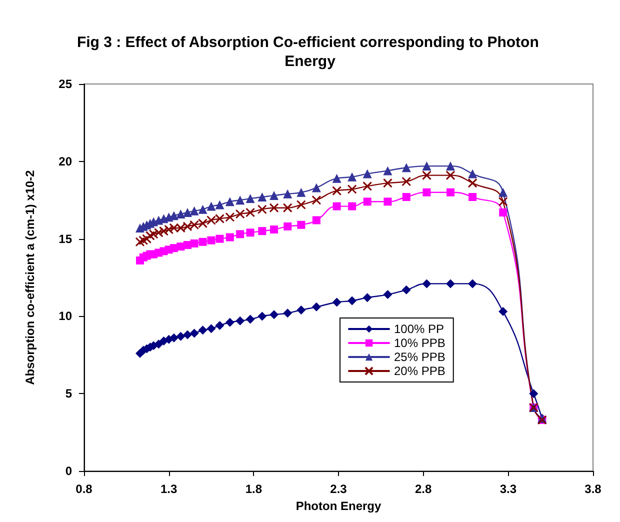  I want to click on legend-label: 100% PP, so click(419, 329).